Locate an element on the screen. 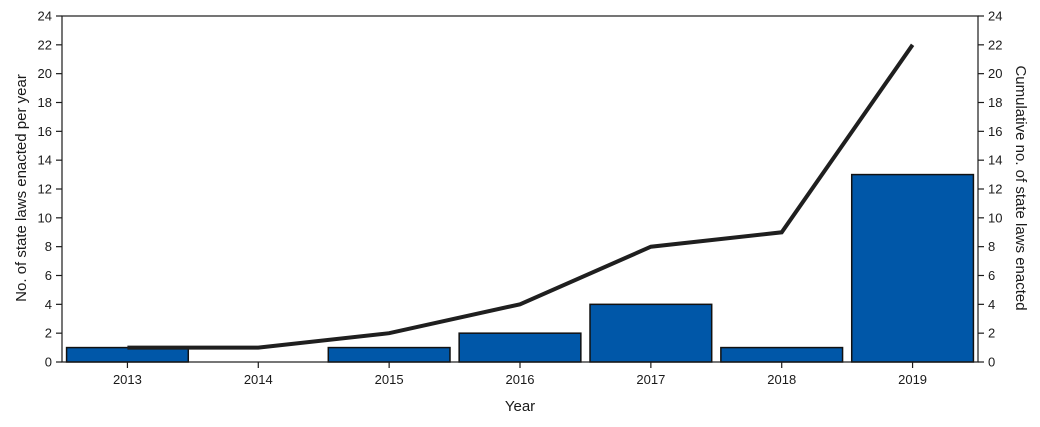 Image resolution: width=1040 pixels, height=427 pixels. y-tick-label-right: 24 is located at coordinates (995, 16).